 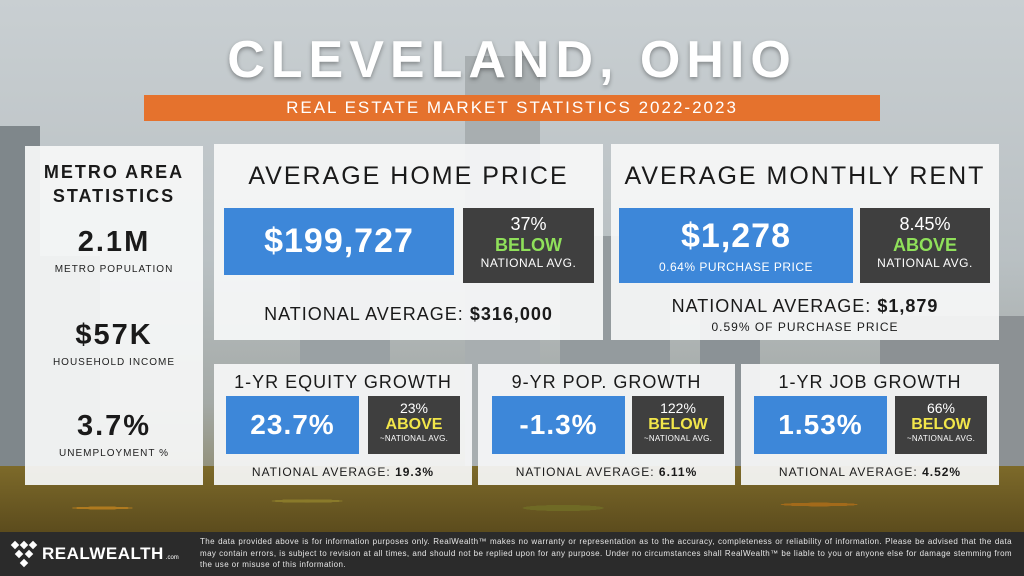 I want to click on jobs-compare-box: 66% BELOW ~NATIONAL AVG., so click(x=941, y=425).